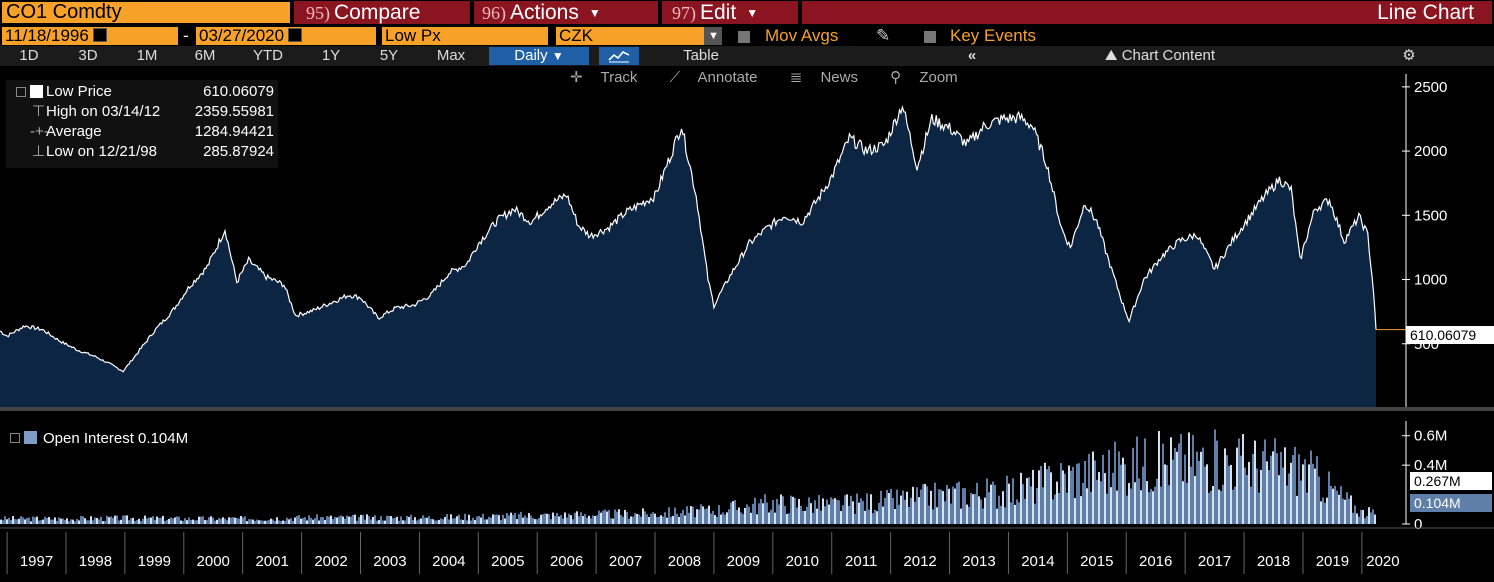  I want to click on edit-dropdown-icon: ▼, so click(752, 13).